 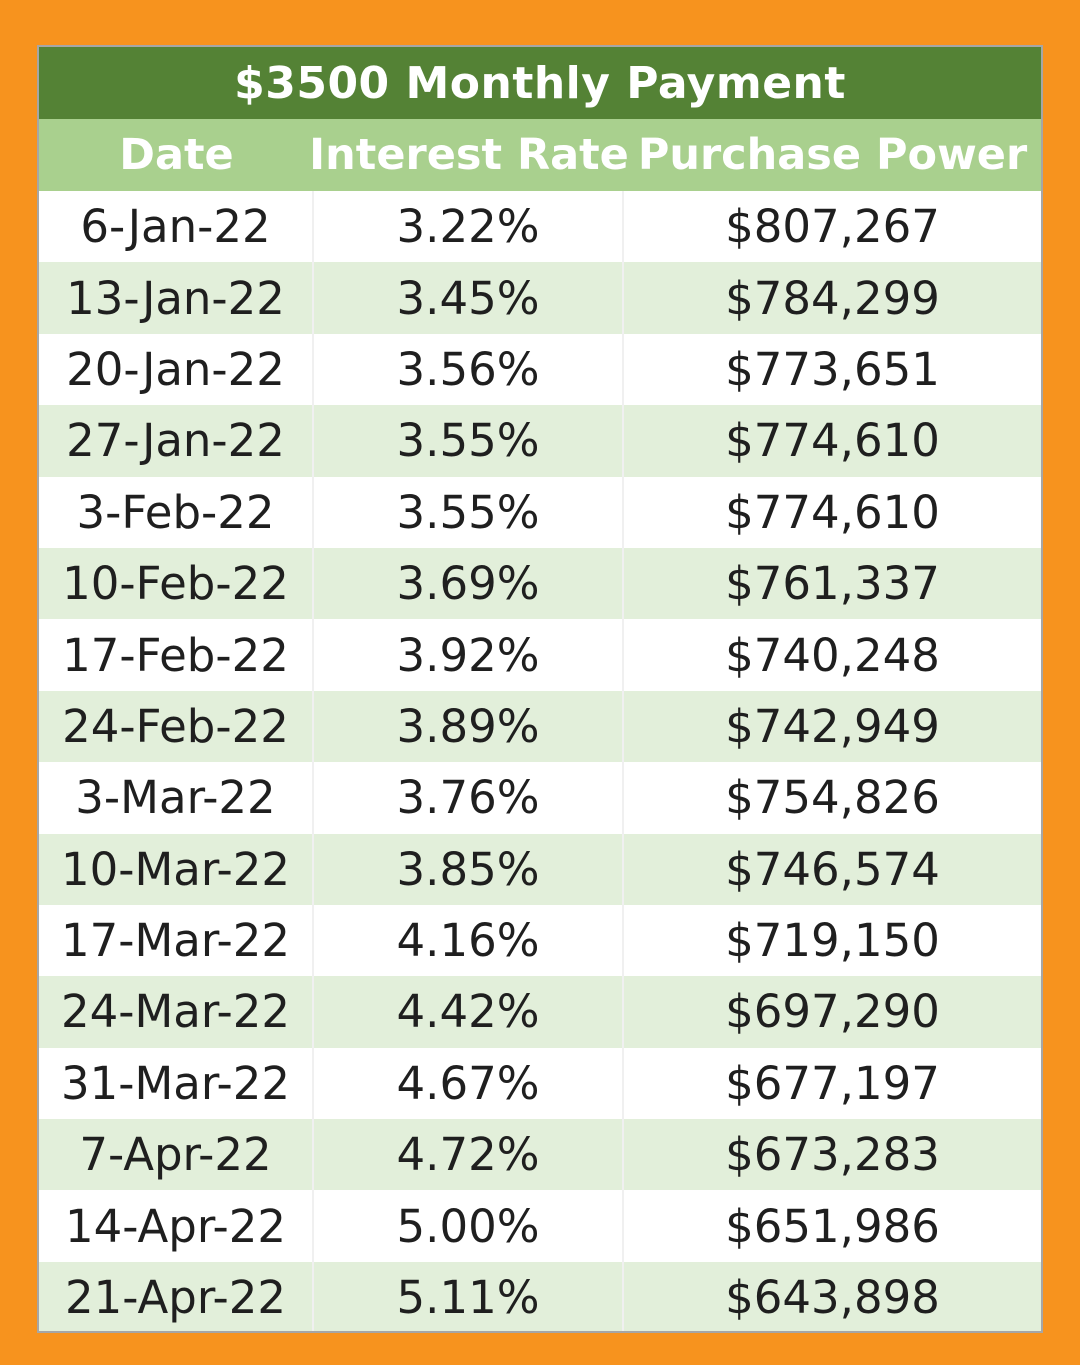 I want to click on table-row: 24-Mar-22 4.42% $697,290, so click(x=540, y=1012).